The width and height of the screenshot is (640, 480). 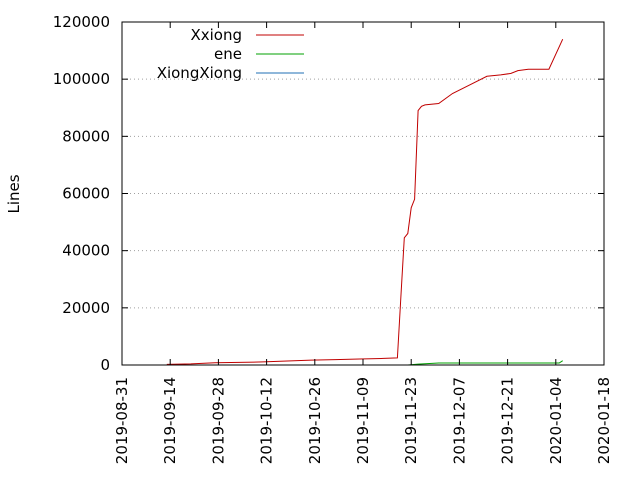 What do you see at coordinates (228, 54) in the screenshot?
I see `legend-label: ene` at bounding box center [228, 54].